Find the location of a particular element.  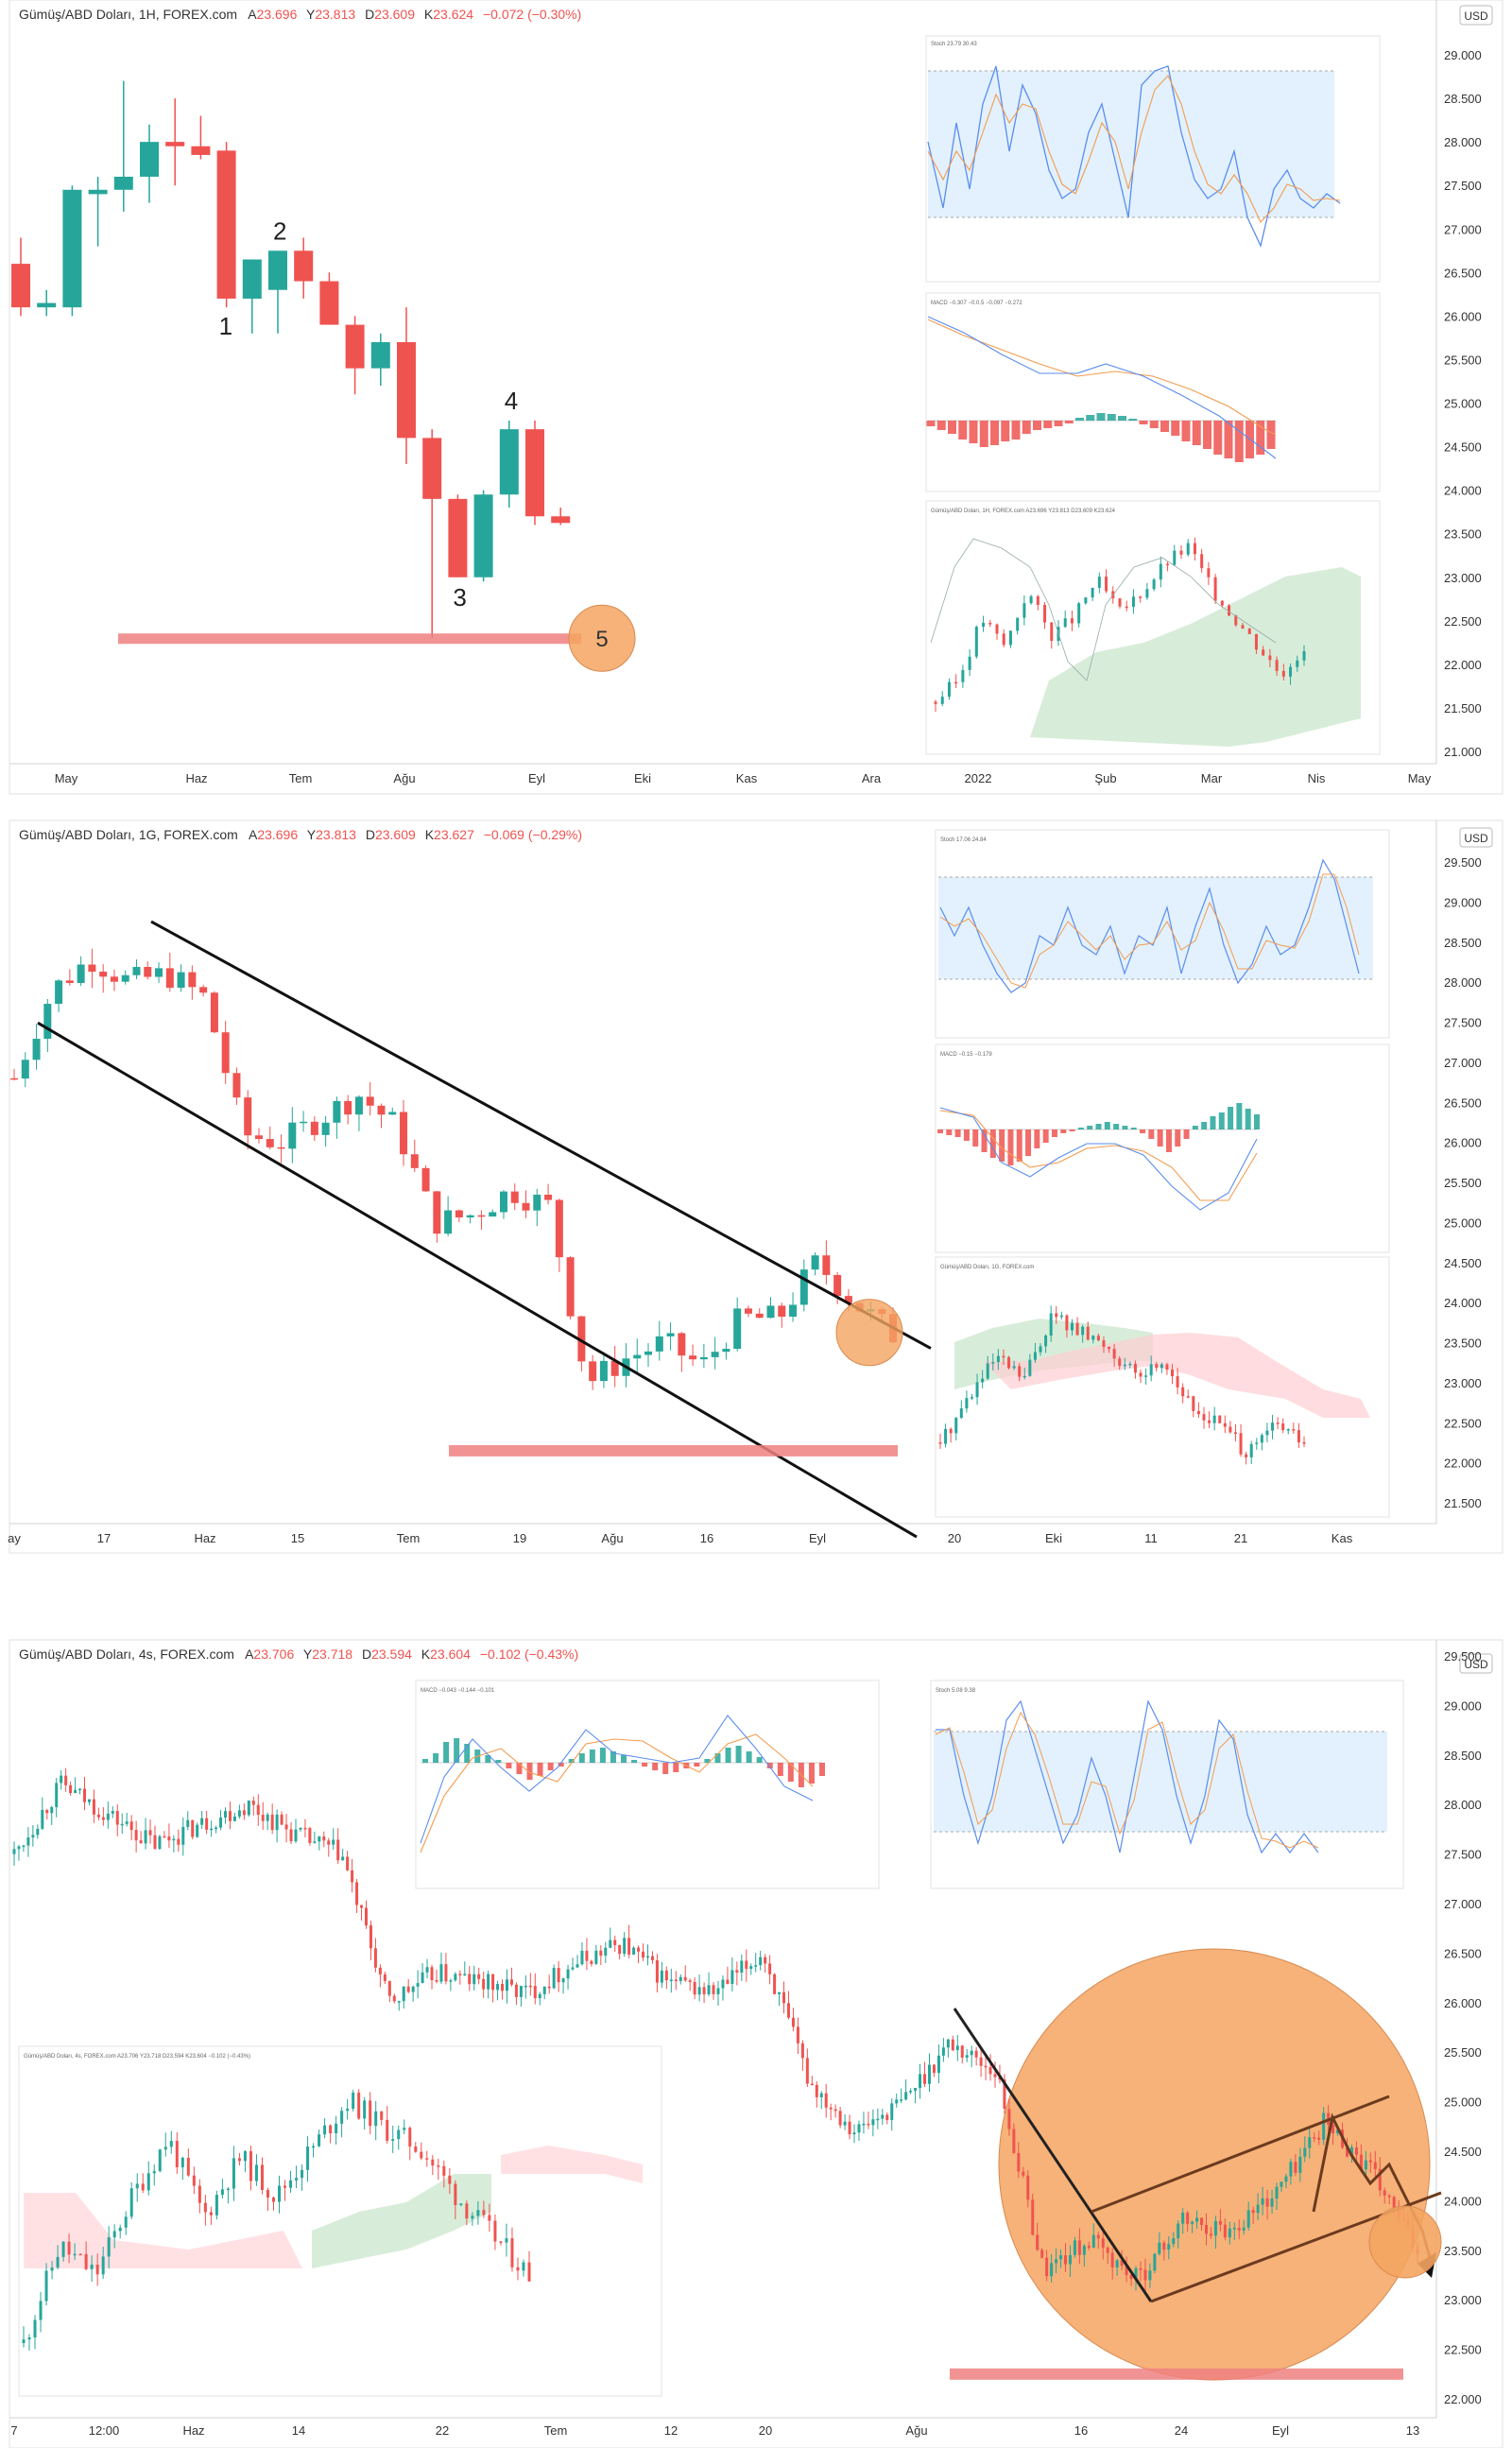

svg-text:MACD −0.307 −0.0.5 −0.097 −0: MACD −0.307 −0.0.5 −0.097 −0.272 is located at coordinates (976, 303).